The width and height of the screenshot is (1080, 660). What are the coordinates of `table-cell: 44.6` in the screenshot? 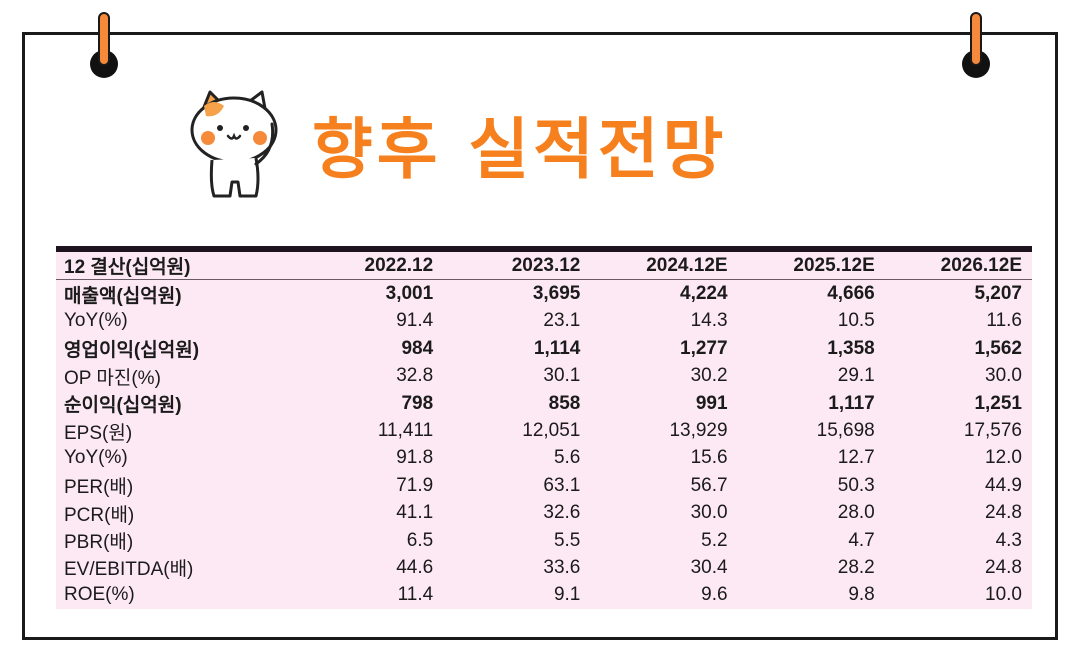 It's located at (415, 567).